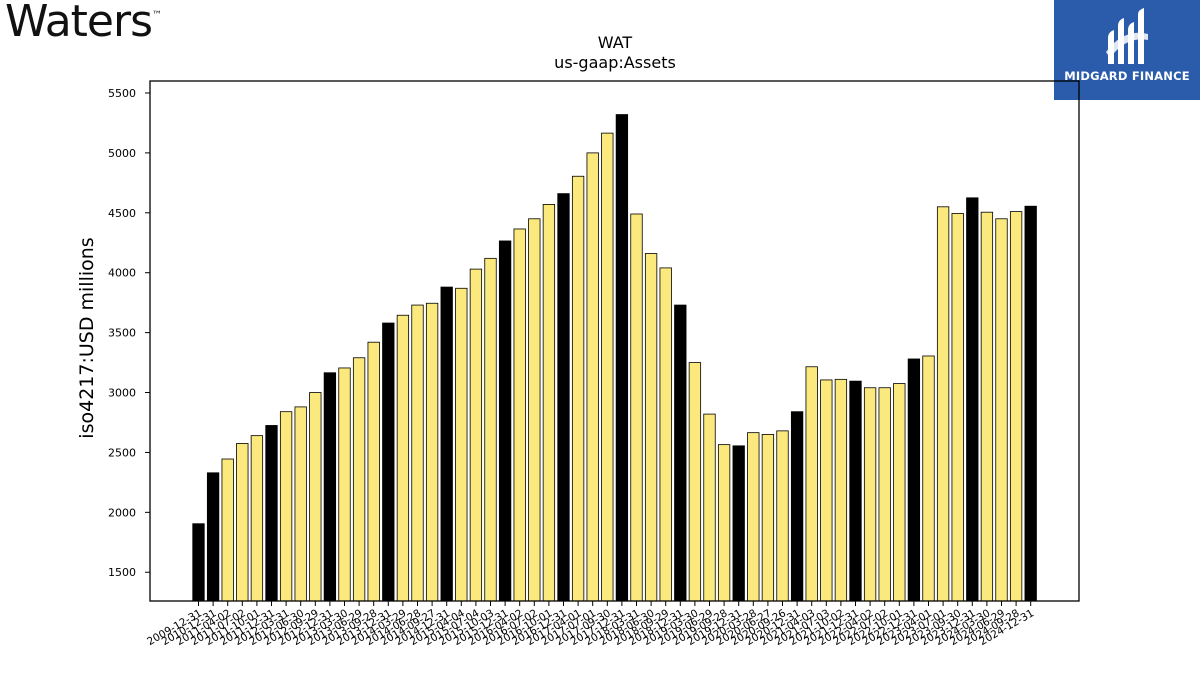  I want to click on y-tick-label: 4000, so click(122, 273).